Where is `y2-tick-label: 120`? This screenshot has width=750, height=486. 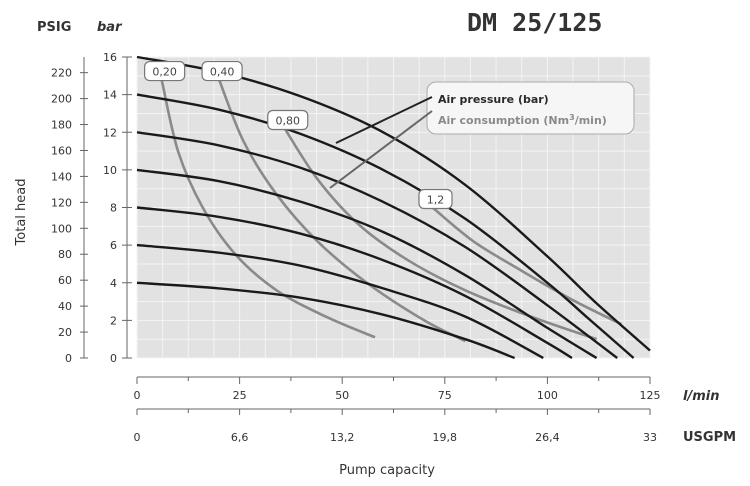 y2-tick-label: 120 is located at coordinates (61, 202).